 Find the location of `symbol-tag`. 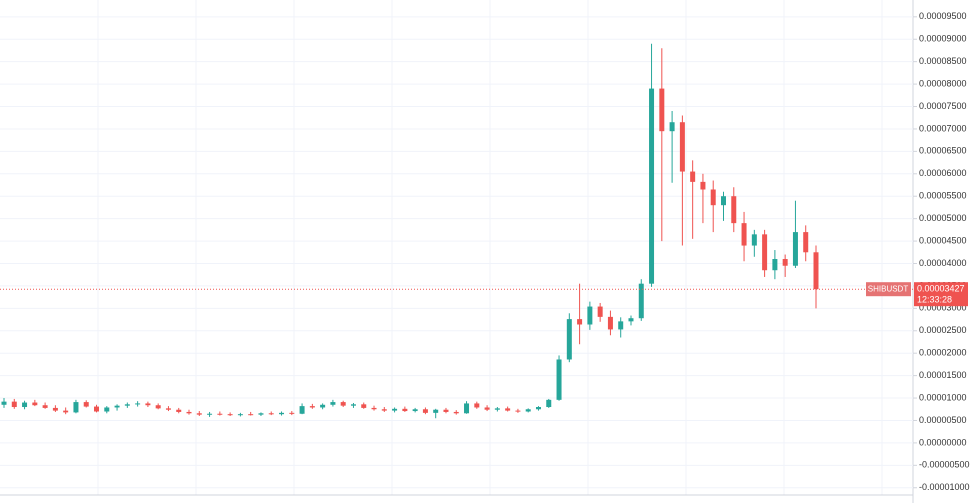

symbol-tag is located at coordinates (888, 289).